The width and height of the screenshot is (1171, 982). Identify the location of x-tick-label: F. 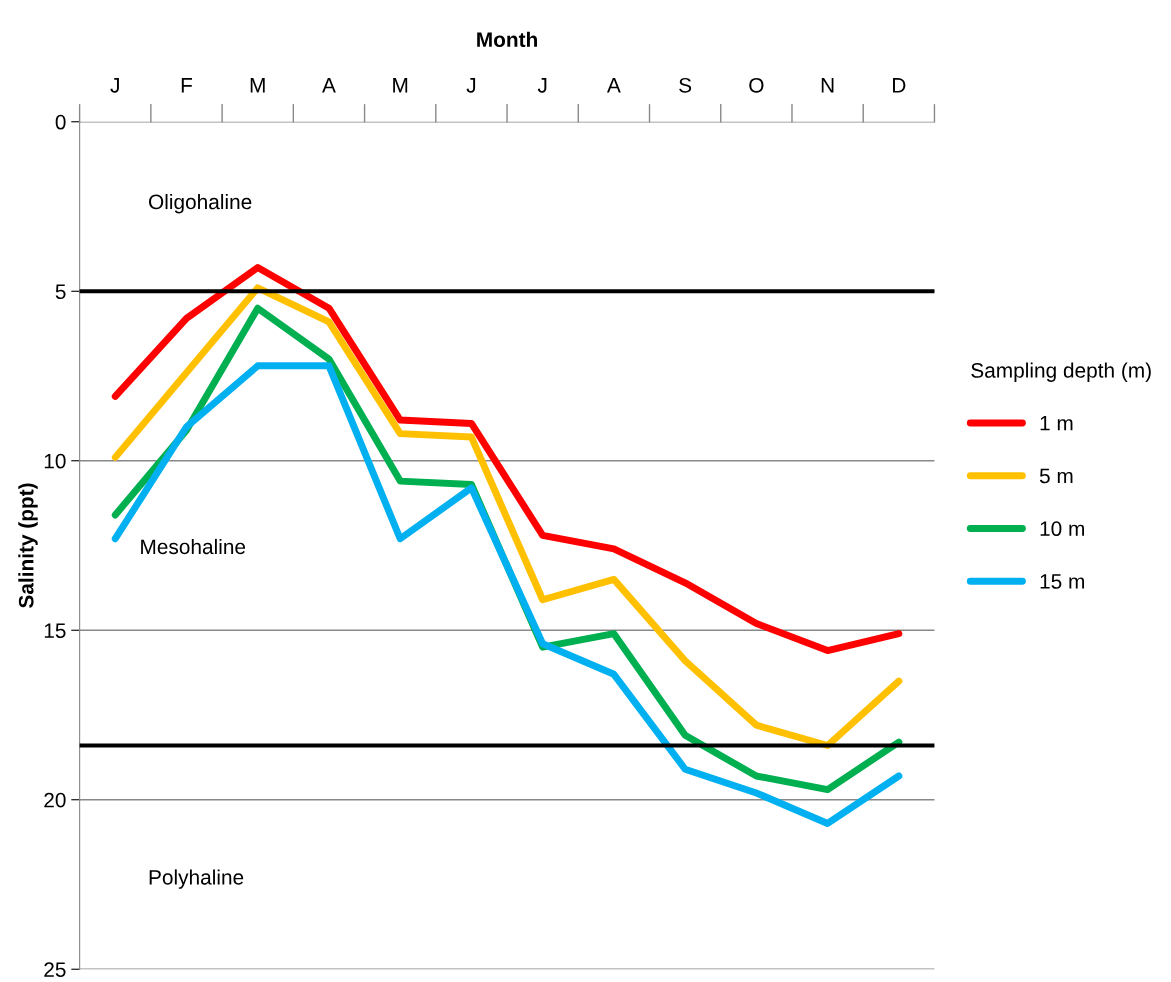
(187, 85).